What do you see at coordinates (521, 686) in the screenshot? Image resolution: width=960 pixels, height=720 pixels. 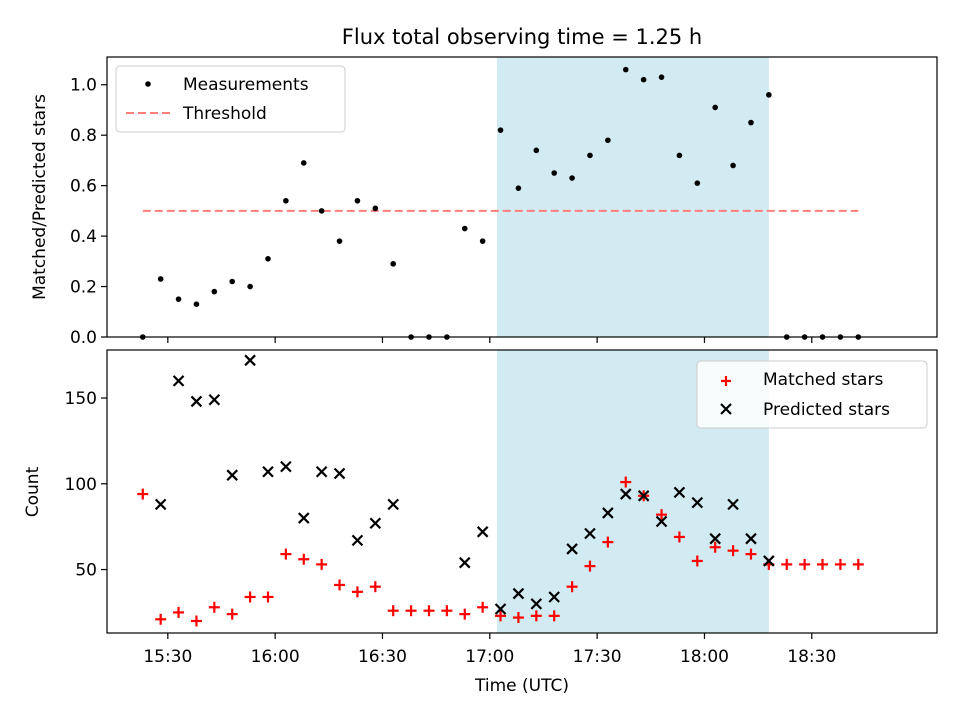 I see `x-axis-label: Time (UTC)` at bounding box center [521, 686].